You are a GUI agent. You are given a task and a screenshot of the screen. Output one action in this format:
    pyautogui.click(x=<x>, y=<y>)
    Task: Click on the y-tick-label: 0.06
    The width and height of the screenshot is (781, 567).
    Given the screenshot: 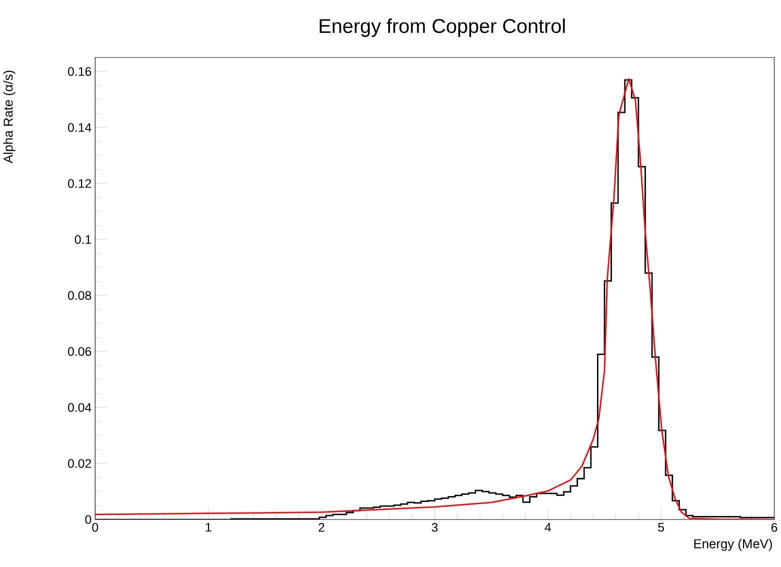 What is the action you would take?
    pyautogui.click(x=80, y=351)
    